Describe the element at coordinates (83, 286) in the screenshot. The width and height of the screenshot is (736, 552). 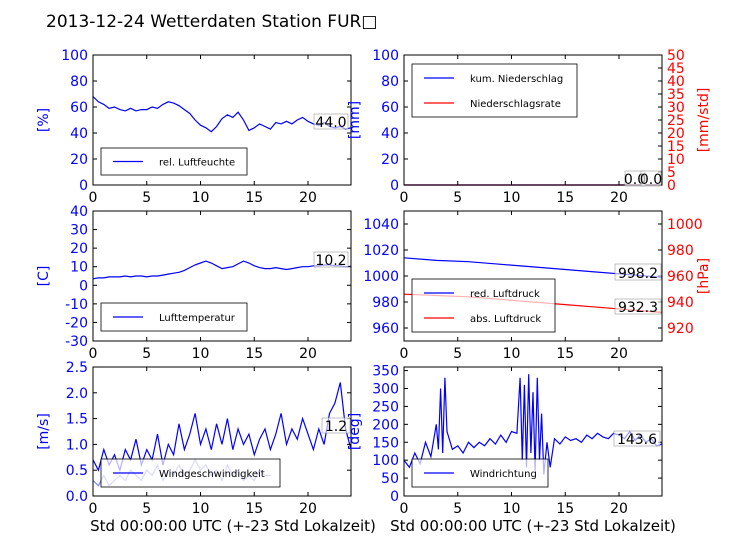
I see `y-tick-label-temperature: 0` at that location.